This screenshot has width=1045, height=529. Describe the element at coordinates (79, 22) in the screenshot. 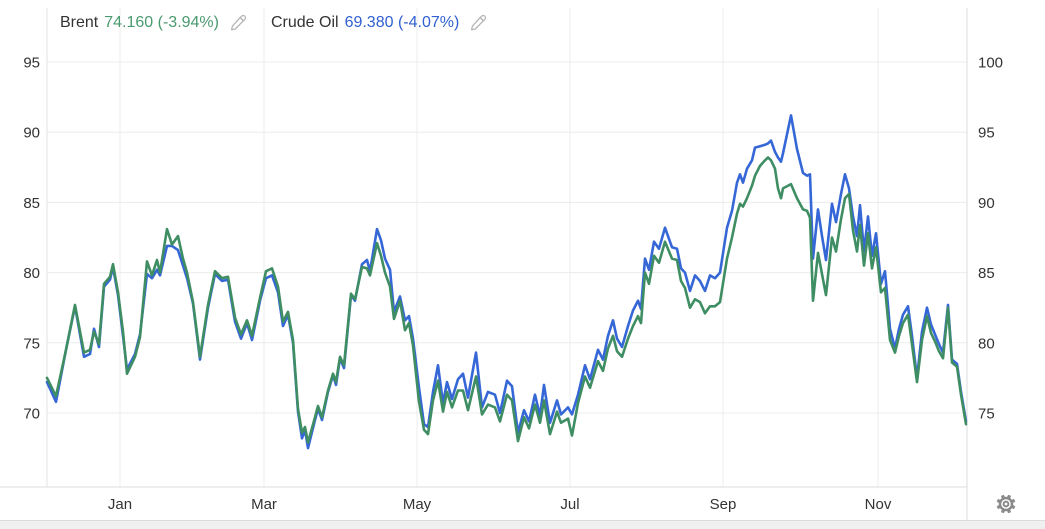

I see `brent-label: Brent` at that location.